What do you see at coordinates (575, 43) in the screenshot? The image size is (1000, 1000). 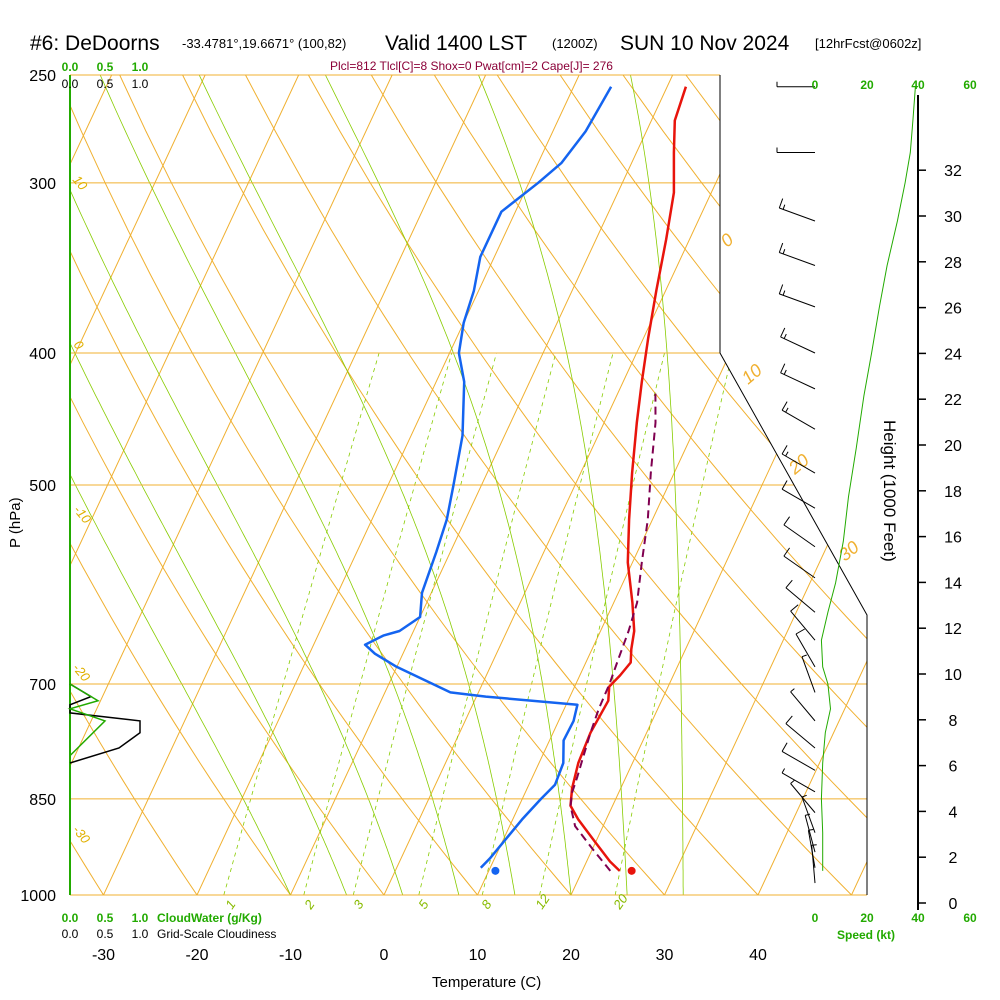 I see `utc-time: (1200Z)` at bounding box center [575, 43].